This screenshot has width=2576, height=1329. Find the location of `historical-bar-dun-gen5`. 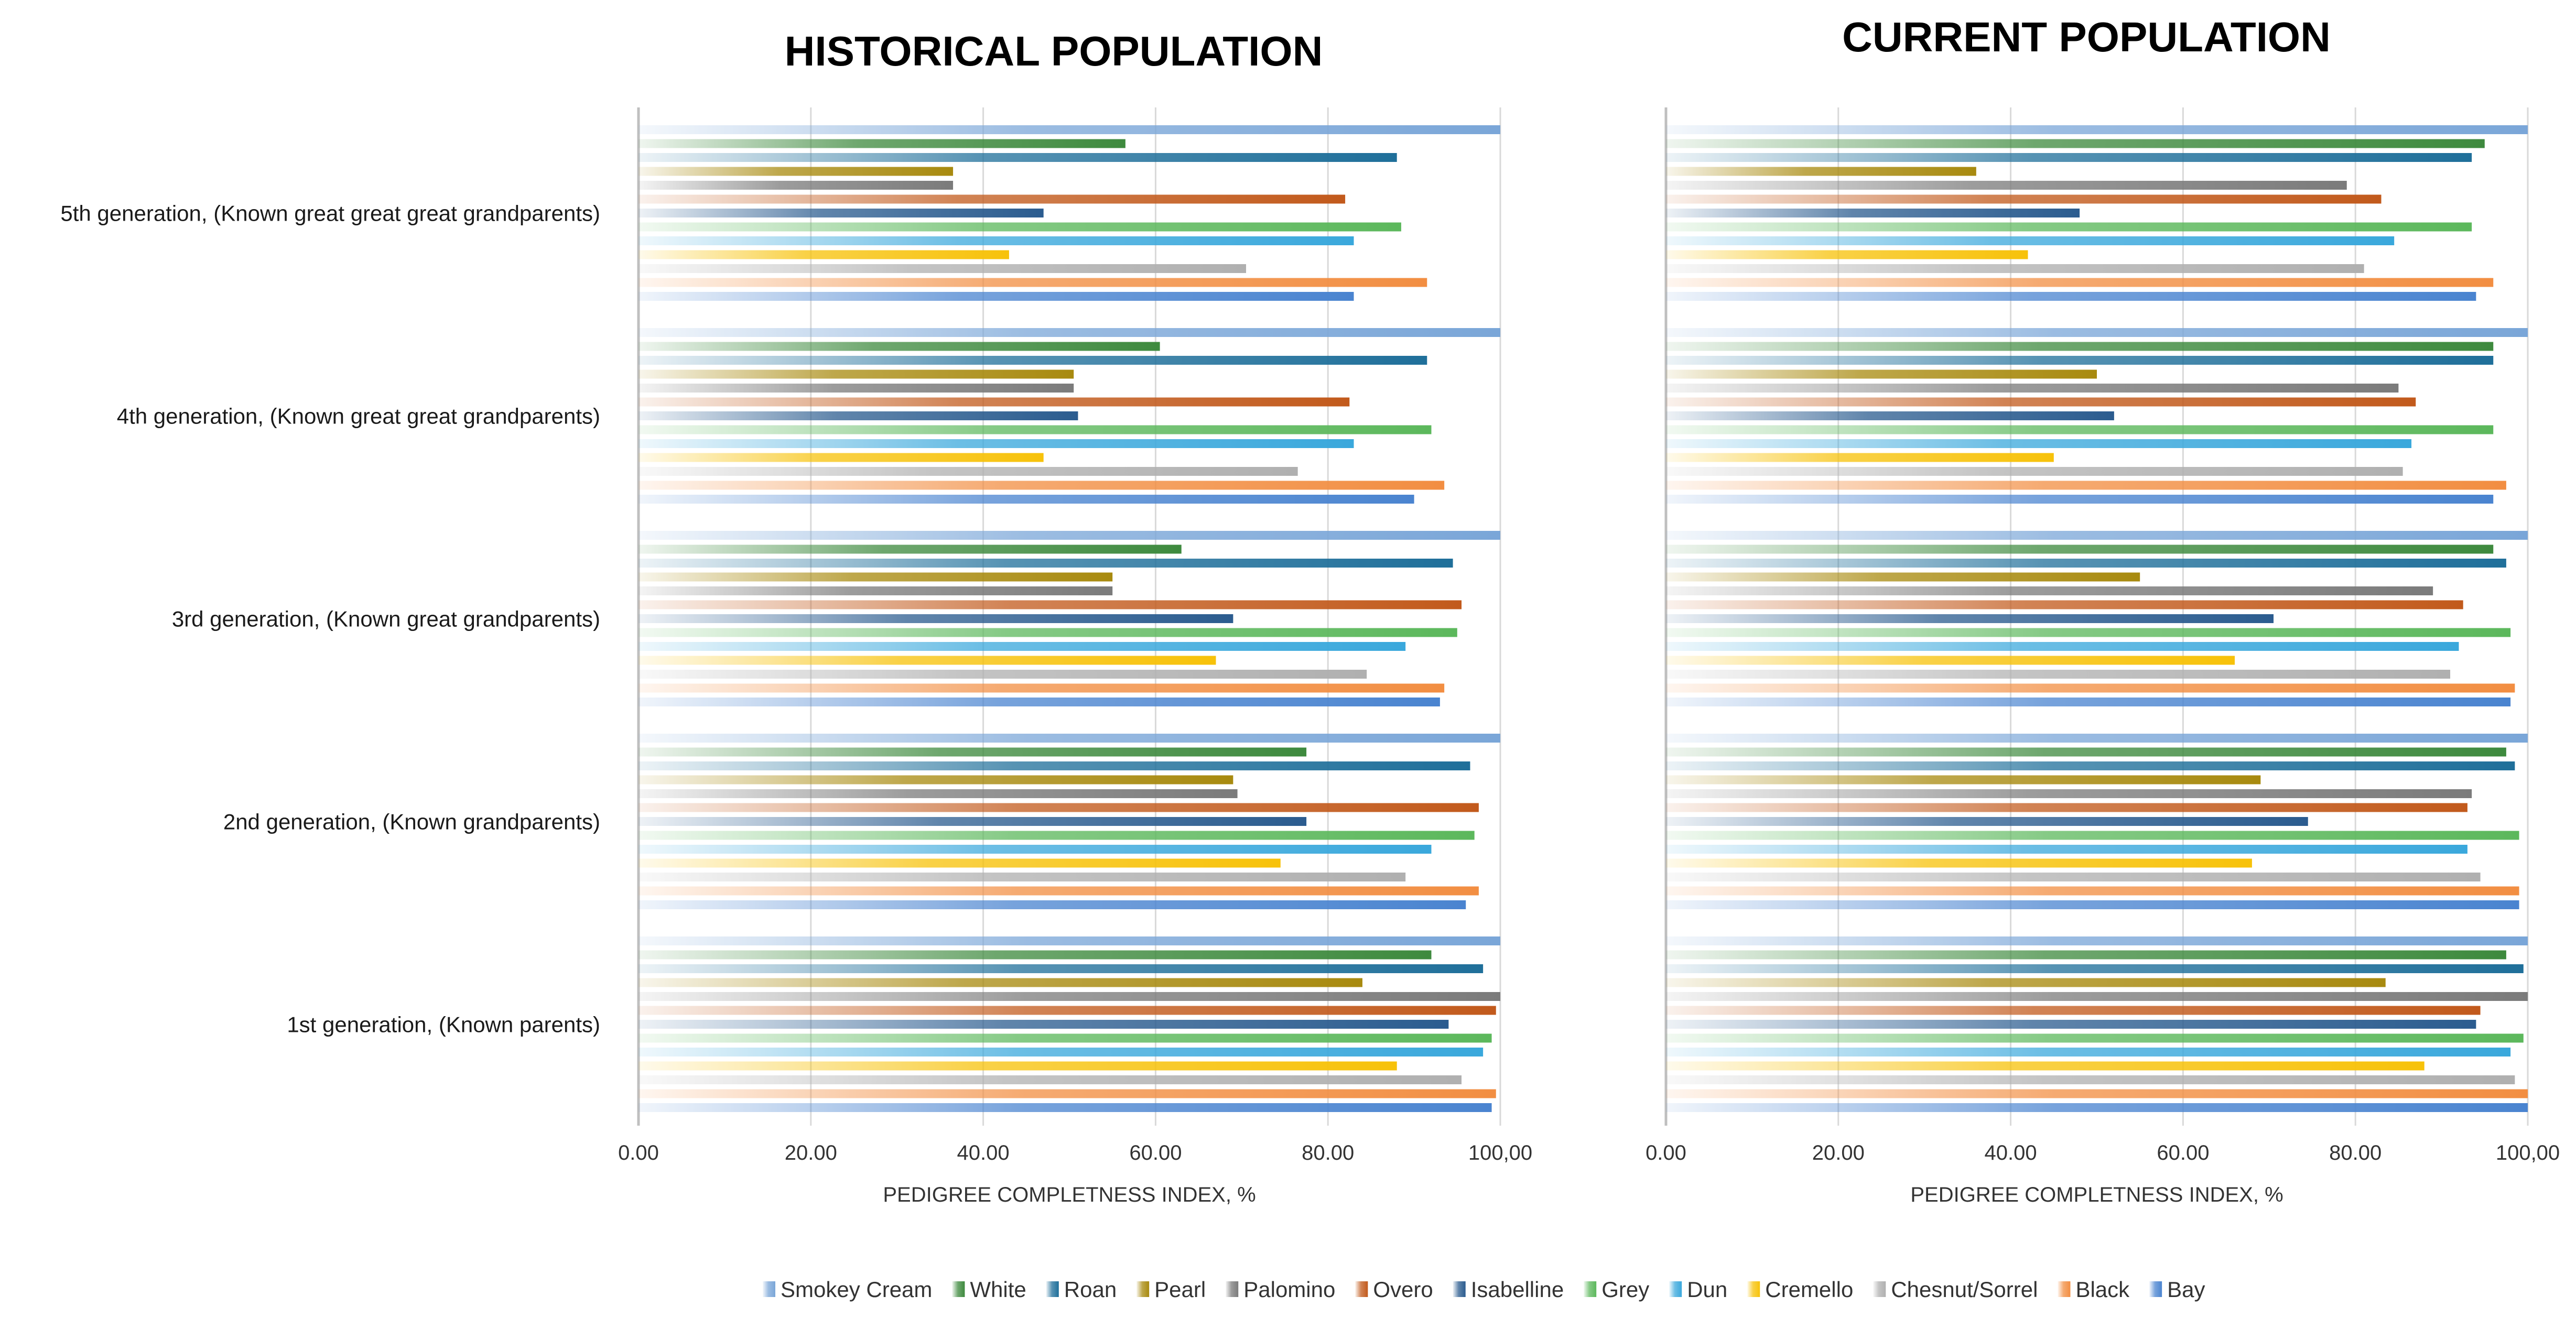

historical-bar-dun-gen5 is located at coordinates (996, 240).